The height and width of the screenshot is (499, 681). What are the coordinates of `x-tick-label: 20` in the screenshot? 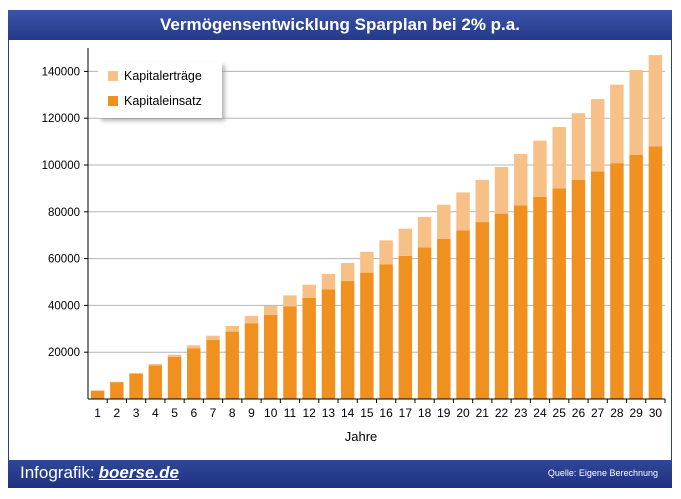 It's located at (463, 413).